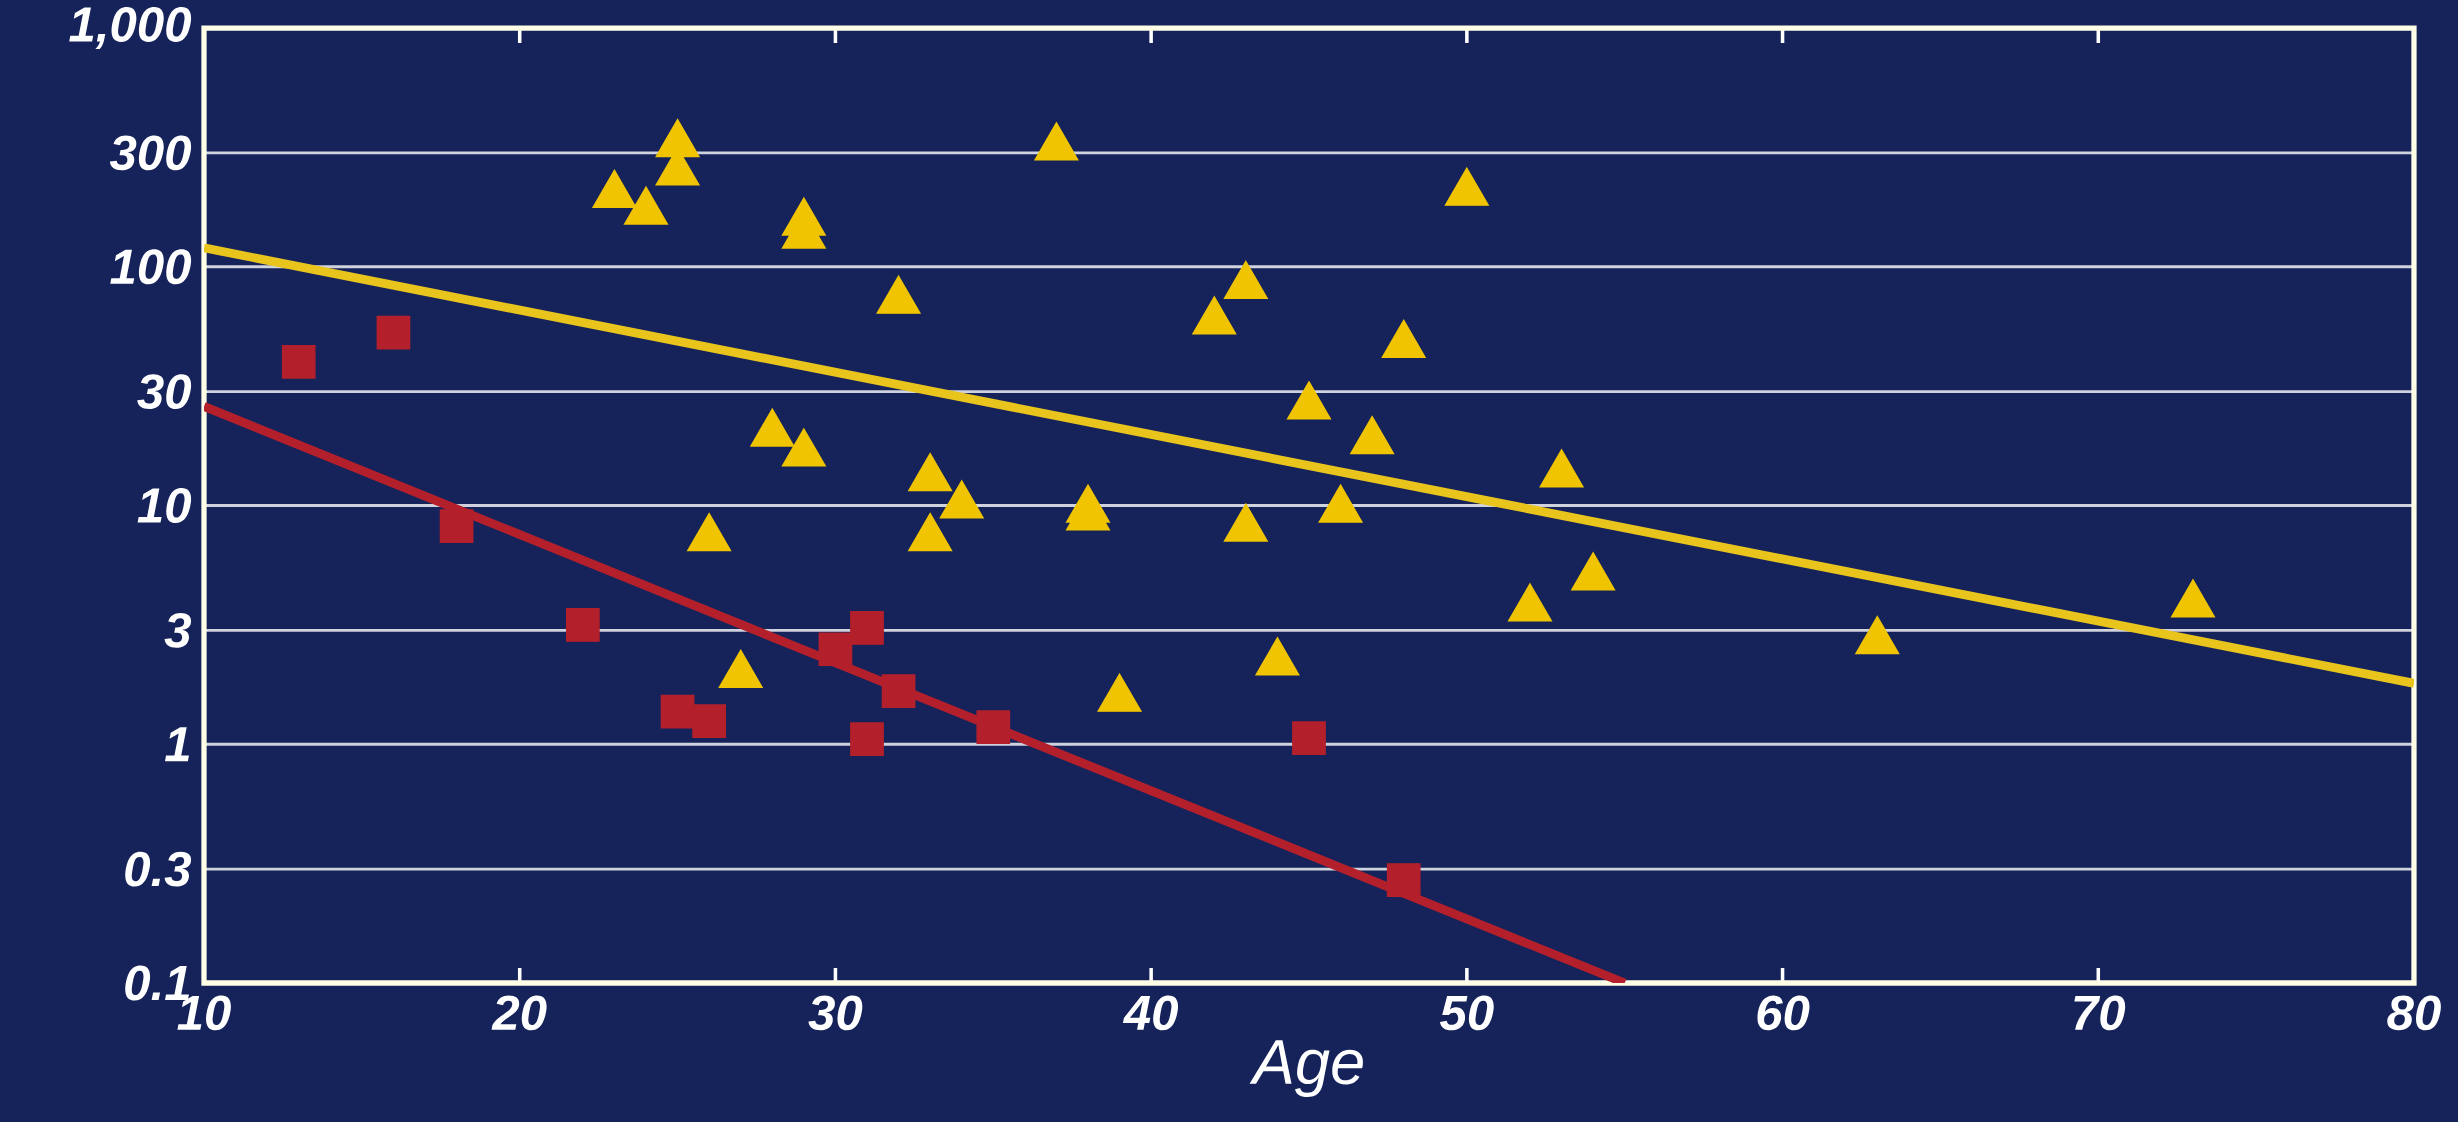  Describe the element at coordinates (130, 27) in the screenshot. I see `y-tick-label: 1,000` at that location.